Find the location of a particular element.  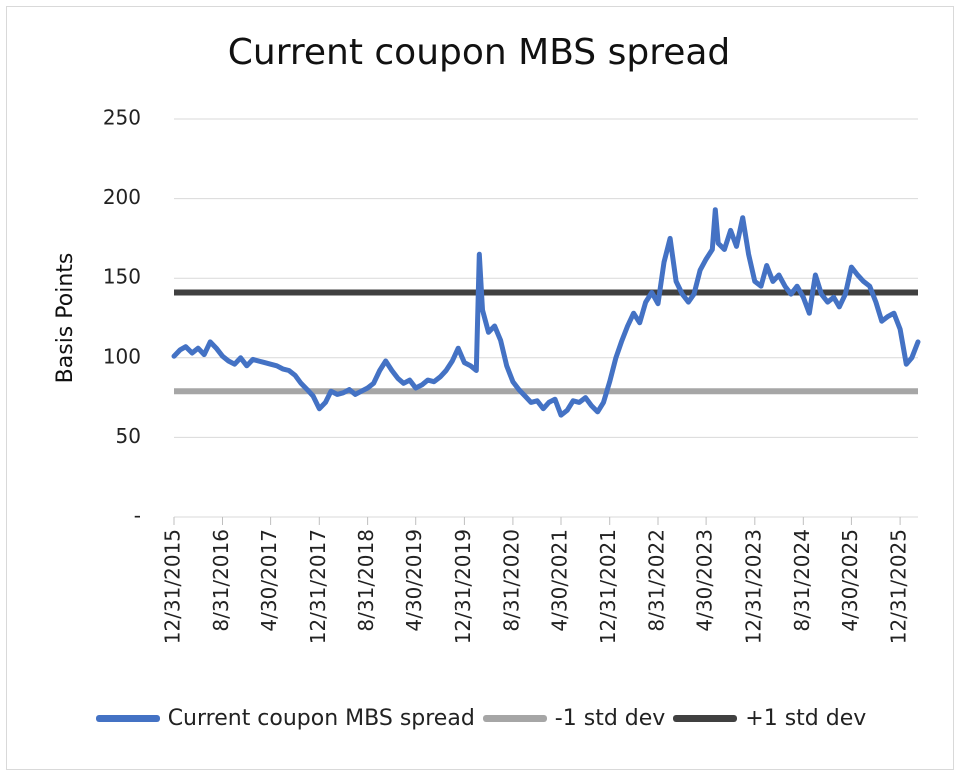

chart-title: Current coupon MBS spread is located at coordinates (479, 52).